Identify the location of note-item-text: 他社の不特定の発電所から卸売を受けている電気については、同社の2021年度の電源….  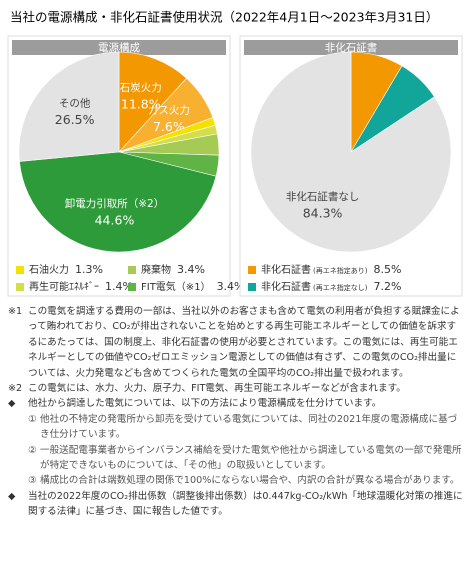
(249, 427).